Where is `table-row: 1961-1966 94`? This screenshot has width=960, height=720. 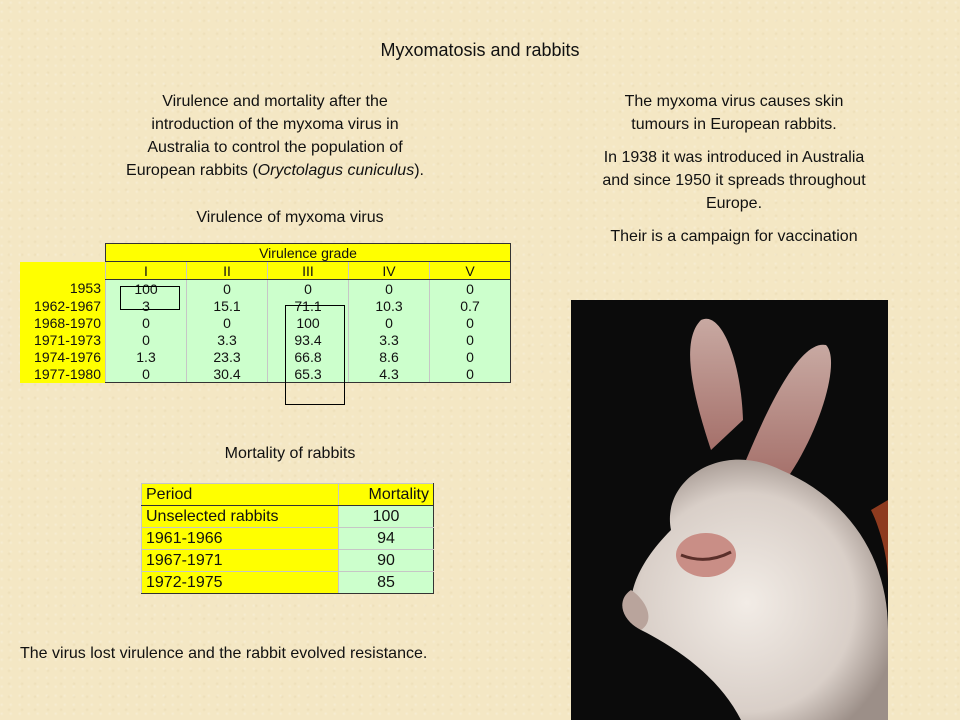 table-row: 1961-1966 94 is located at coordinates (287, 538).